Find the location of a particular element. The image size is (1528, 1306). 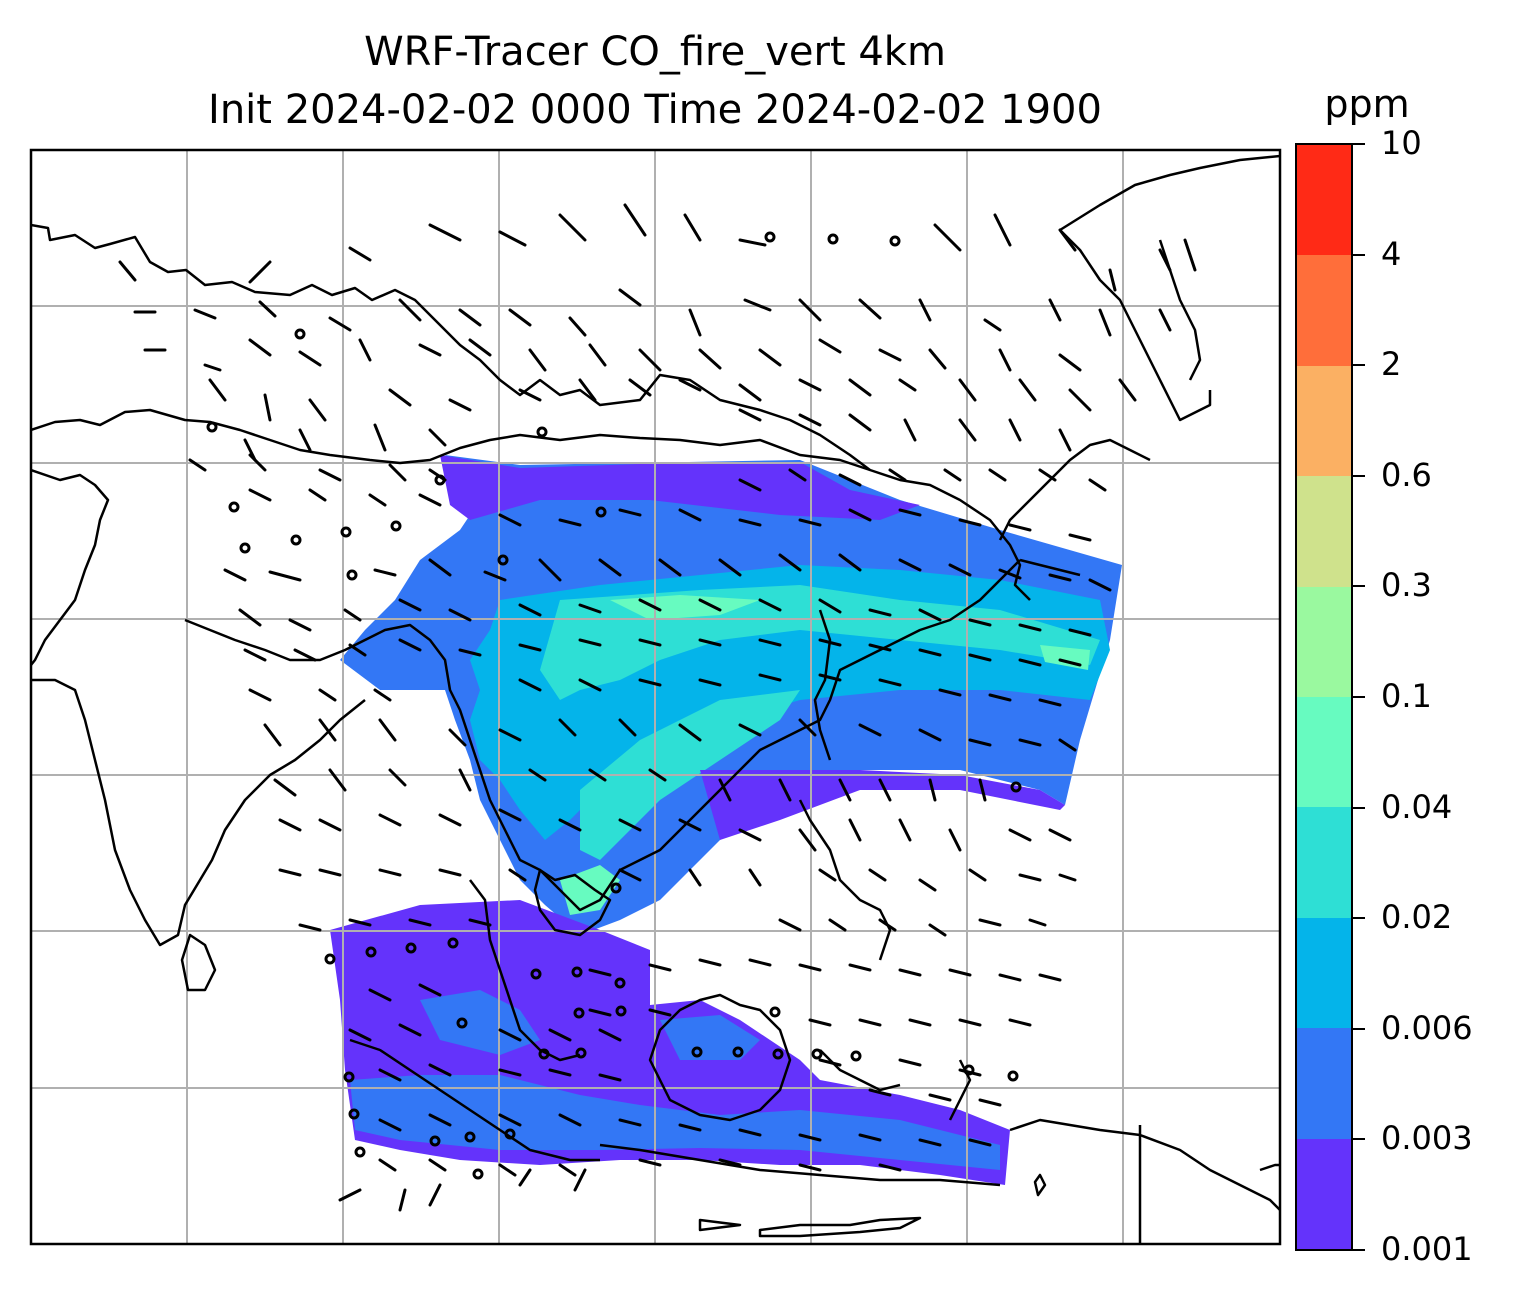

colorbar-tick-label: 0.001 is located at coordinates (1427, 1249).